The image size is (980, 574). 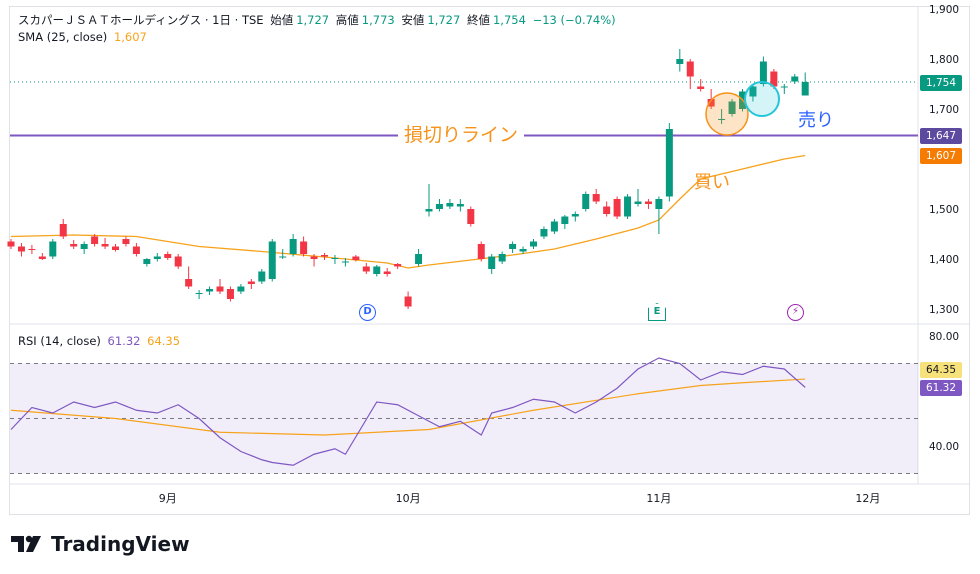 I want to click on rsi-tick-label: 80.00, so click(x=944, y=337).